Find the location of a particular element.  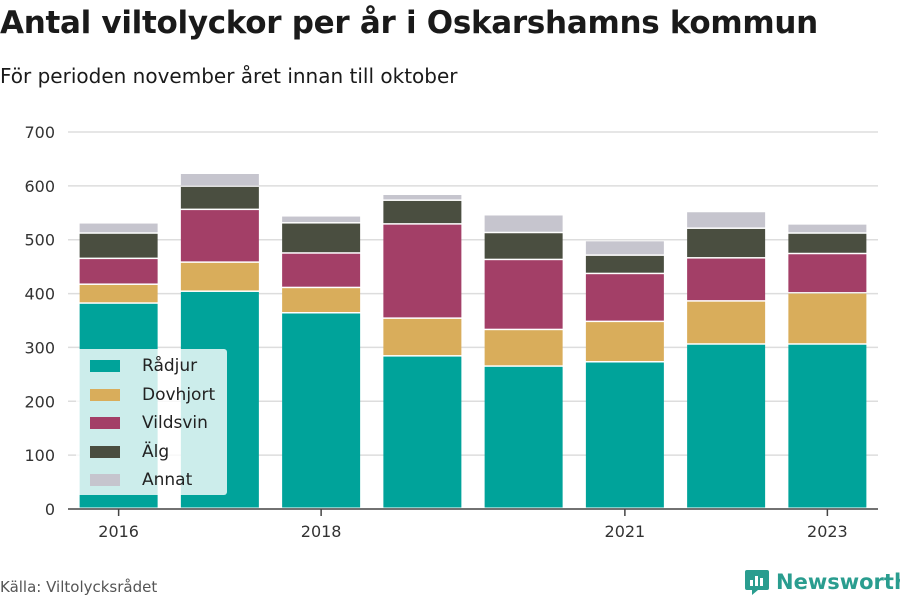

legend-label: Vildsvin is located at coordinates (175, 423).